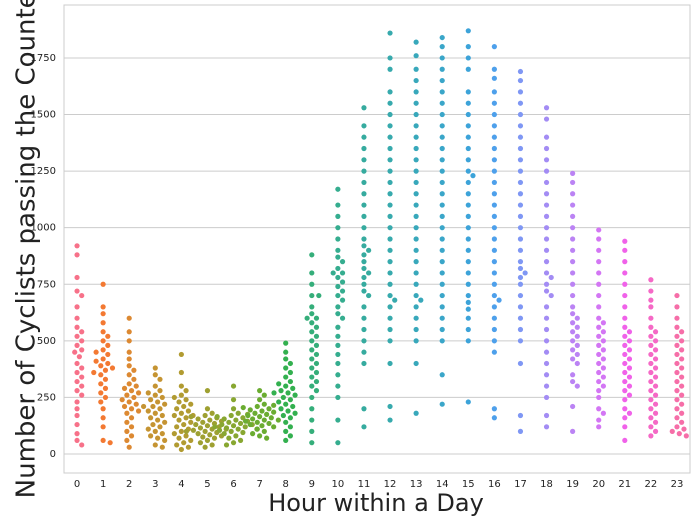  I want to click on x-tick-label: 6, so click(233, 484).